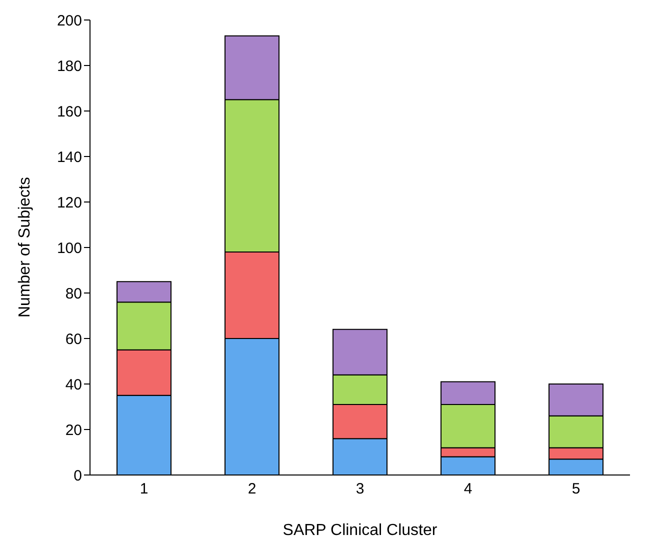 The height and width of the screenshot is (553, 652). Describe the element at coordinates (360, 530) in the screenshot. I see `x-axis-title: SARP Clinical Cluster` at that location.